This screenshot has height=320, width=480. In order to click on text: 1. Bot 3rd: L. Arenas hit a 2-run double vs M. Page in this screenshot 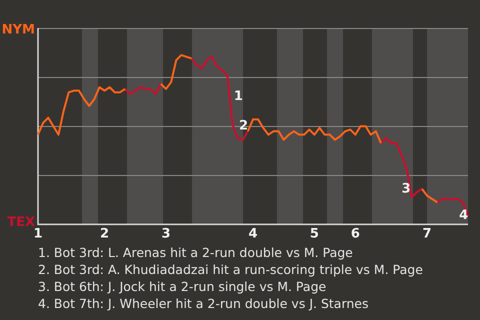, I will do `click(196, 252)`.